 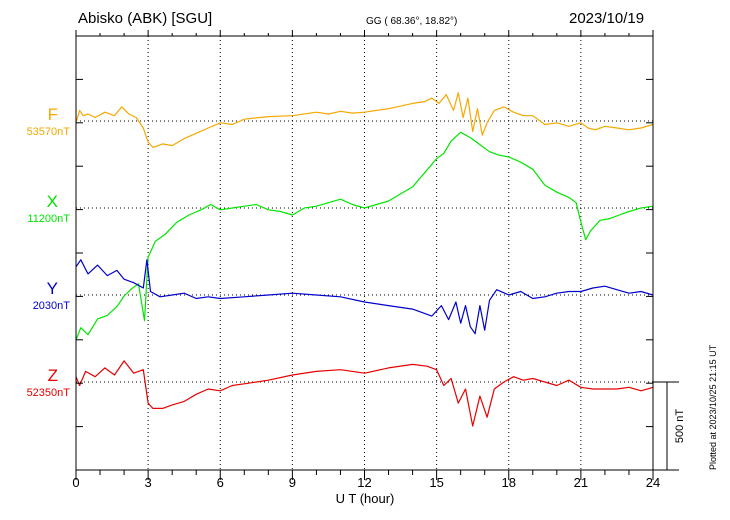 I want to click on baseline-label-z: 52350nT, so click(x=48, y=393).